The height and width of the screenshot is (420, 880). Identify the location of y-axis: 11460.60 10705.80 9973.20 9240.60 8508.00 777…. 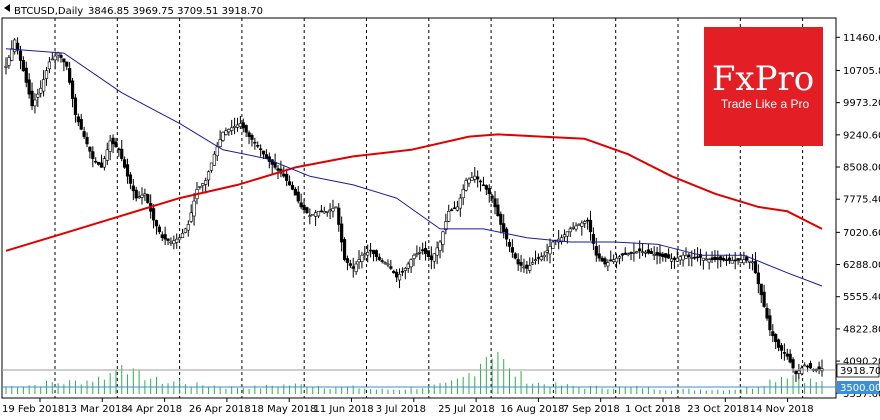
(858, 216).